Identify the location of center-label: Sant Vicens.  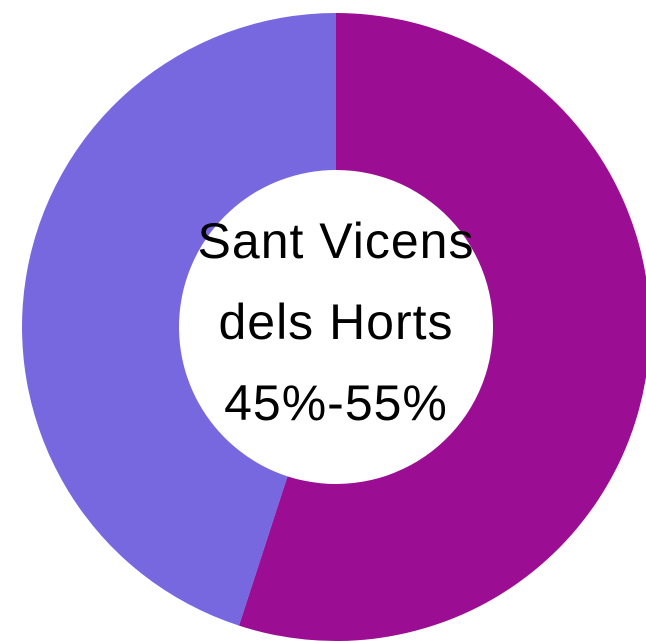
(336, 241).